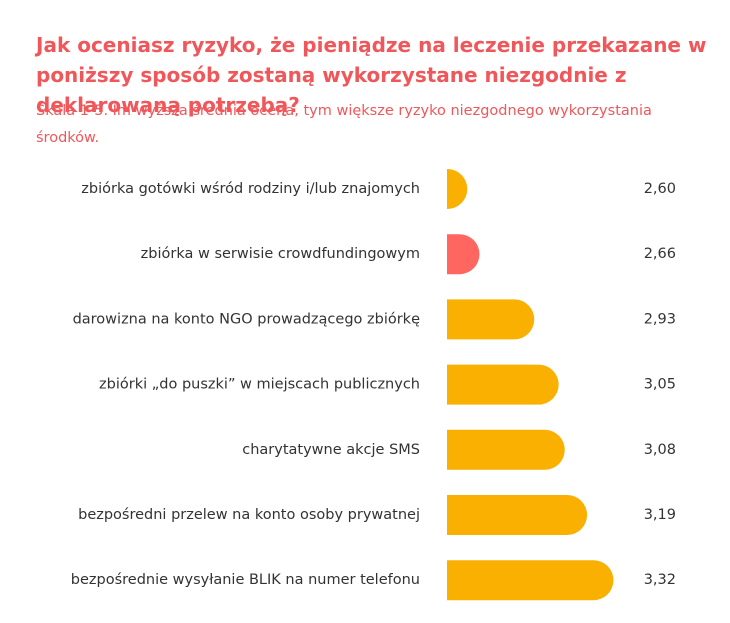 The height and width of the screenshot is (623, 730). What do you see at coordinates (660, 189) in the screenshot?
I see `value-label: 2,60` at bounding box center [660, 189].